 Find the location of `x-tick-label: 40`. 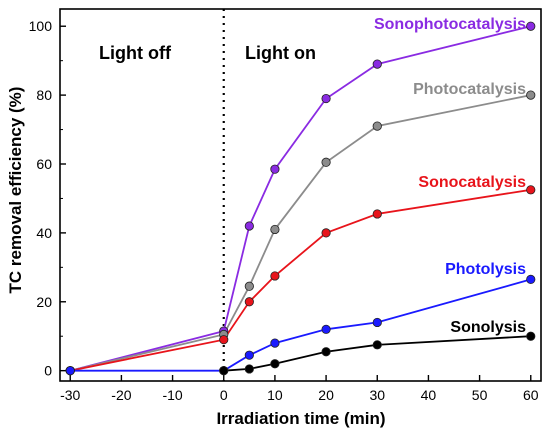

x-tick-label: 40 is located at coordinates (429, 395).